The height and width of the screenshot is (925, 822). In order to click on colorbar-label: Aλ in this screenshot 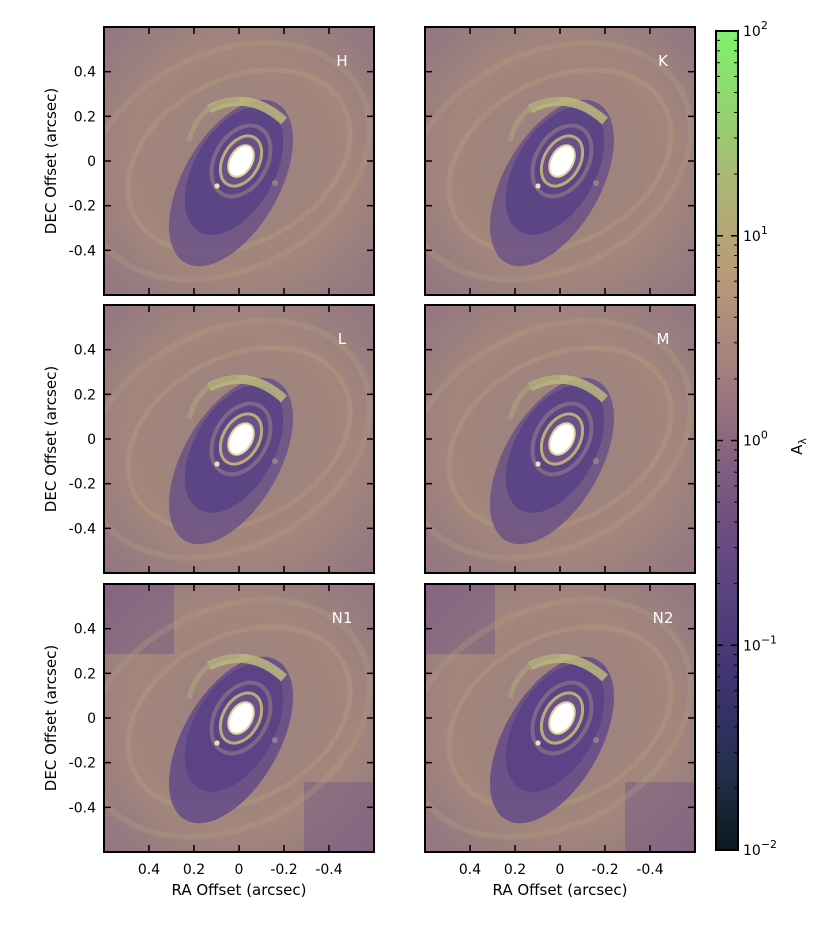, I will do `click(798, 446)`.